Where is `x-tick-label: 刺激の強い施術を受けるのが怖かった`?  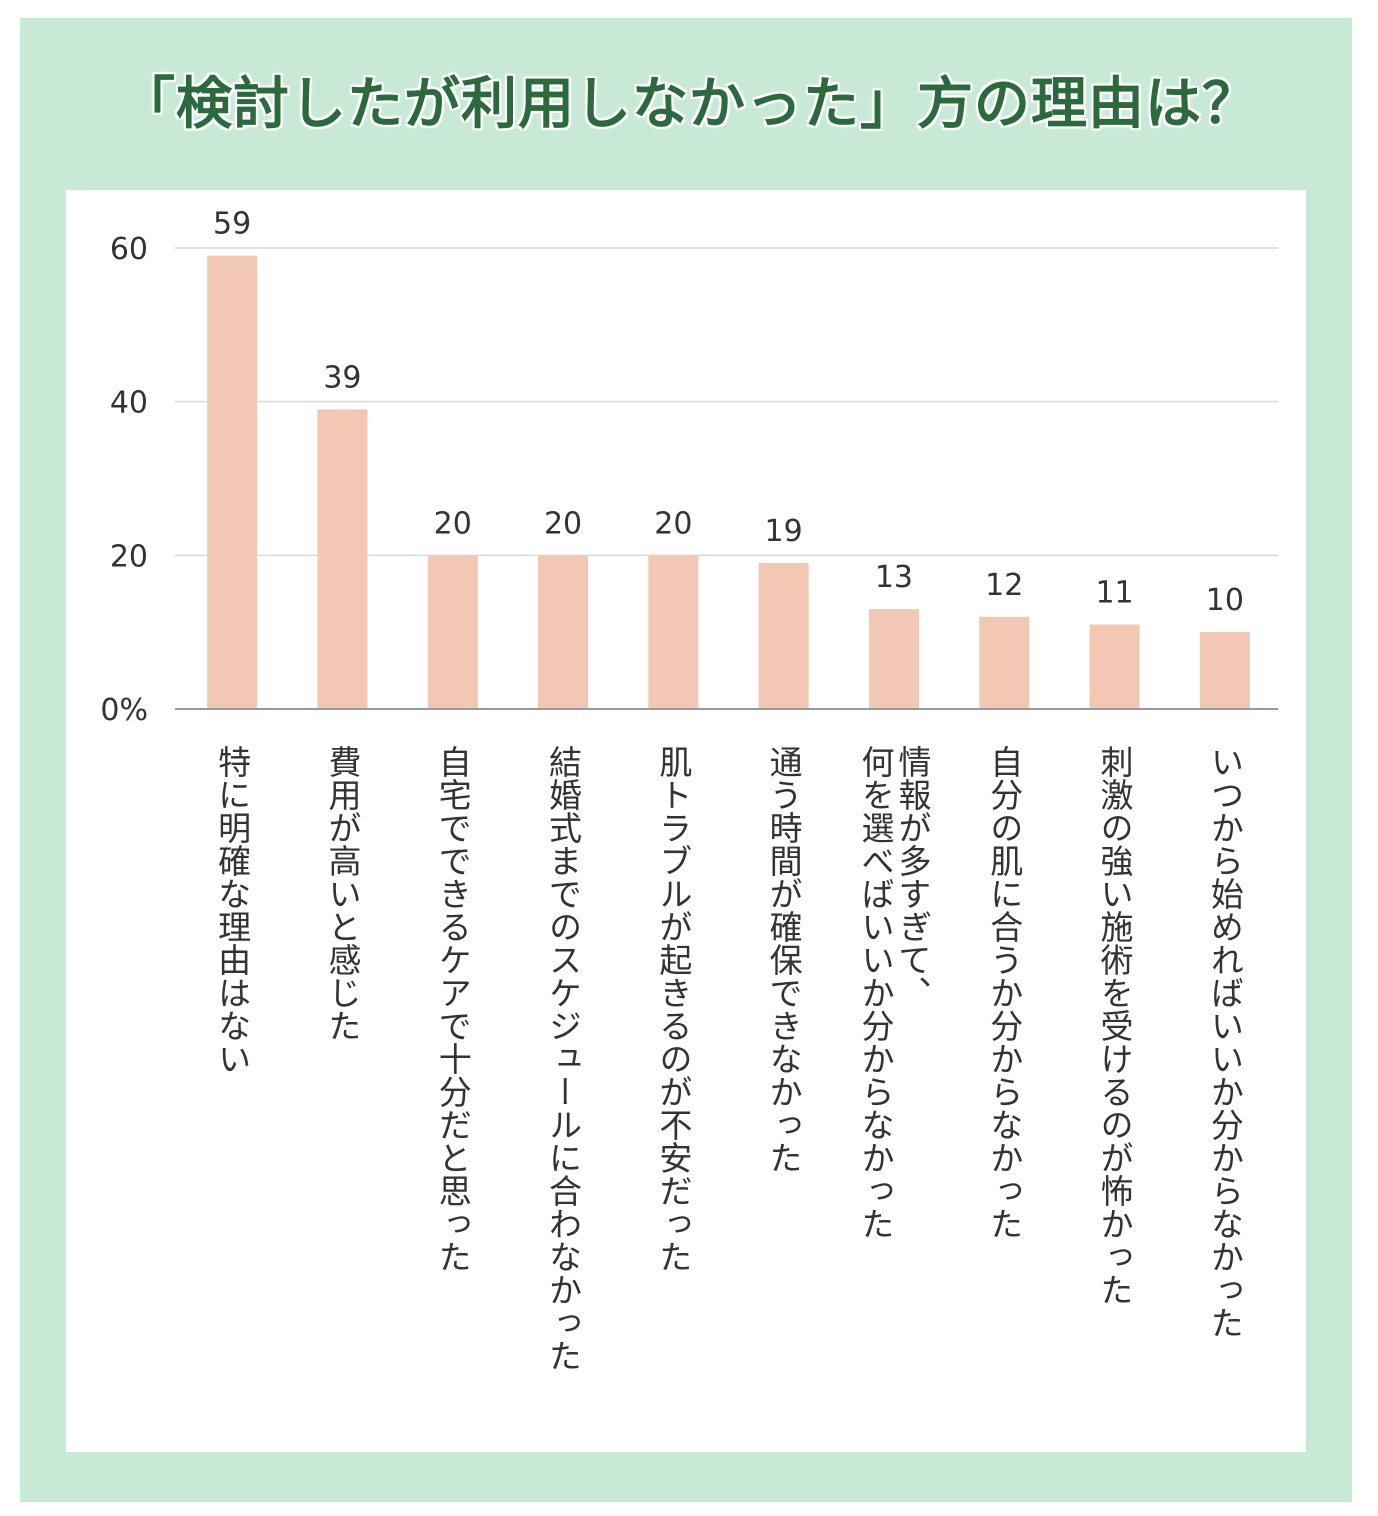
x-tick-label: 刺激の強い施術を受けるのが怖かった is located at coordinates (1115, 1025).